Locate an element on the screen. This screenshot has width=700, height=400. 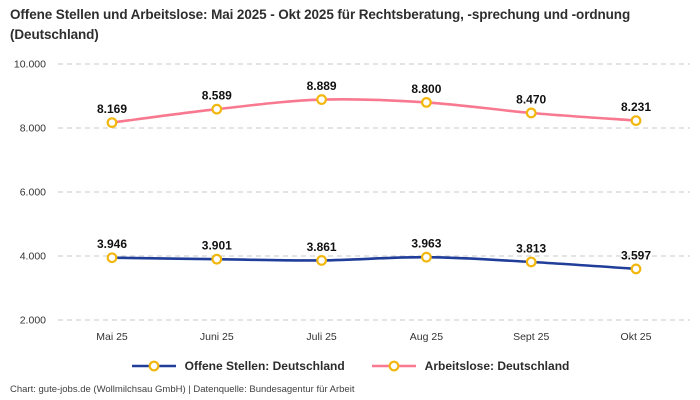
legend-item-arbeitslose: Arbeitslose: Deutschland is located at coordinates (470, 366).